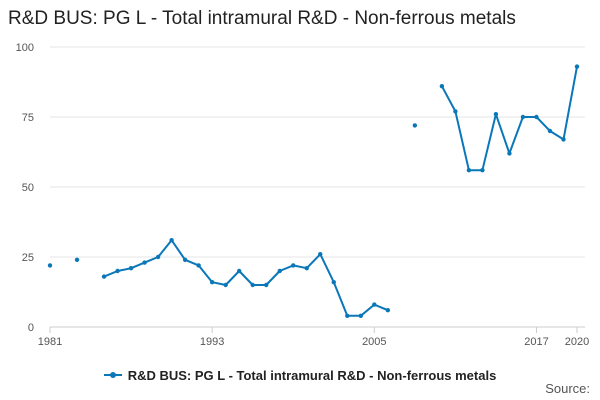  I want to click on y-tick-label: 0, so click(31, 328).